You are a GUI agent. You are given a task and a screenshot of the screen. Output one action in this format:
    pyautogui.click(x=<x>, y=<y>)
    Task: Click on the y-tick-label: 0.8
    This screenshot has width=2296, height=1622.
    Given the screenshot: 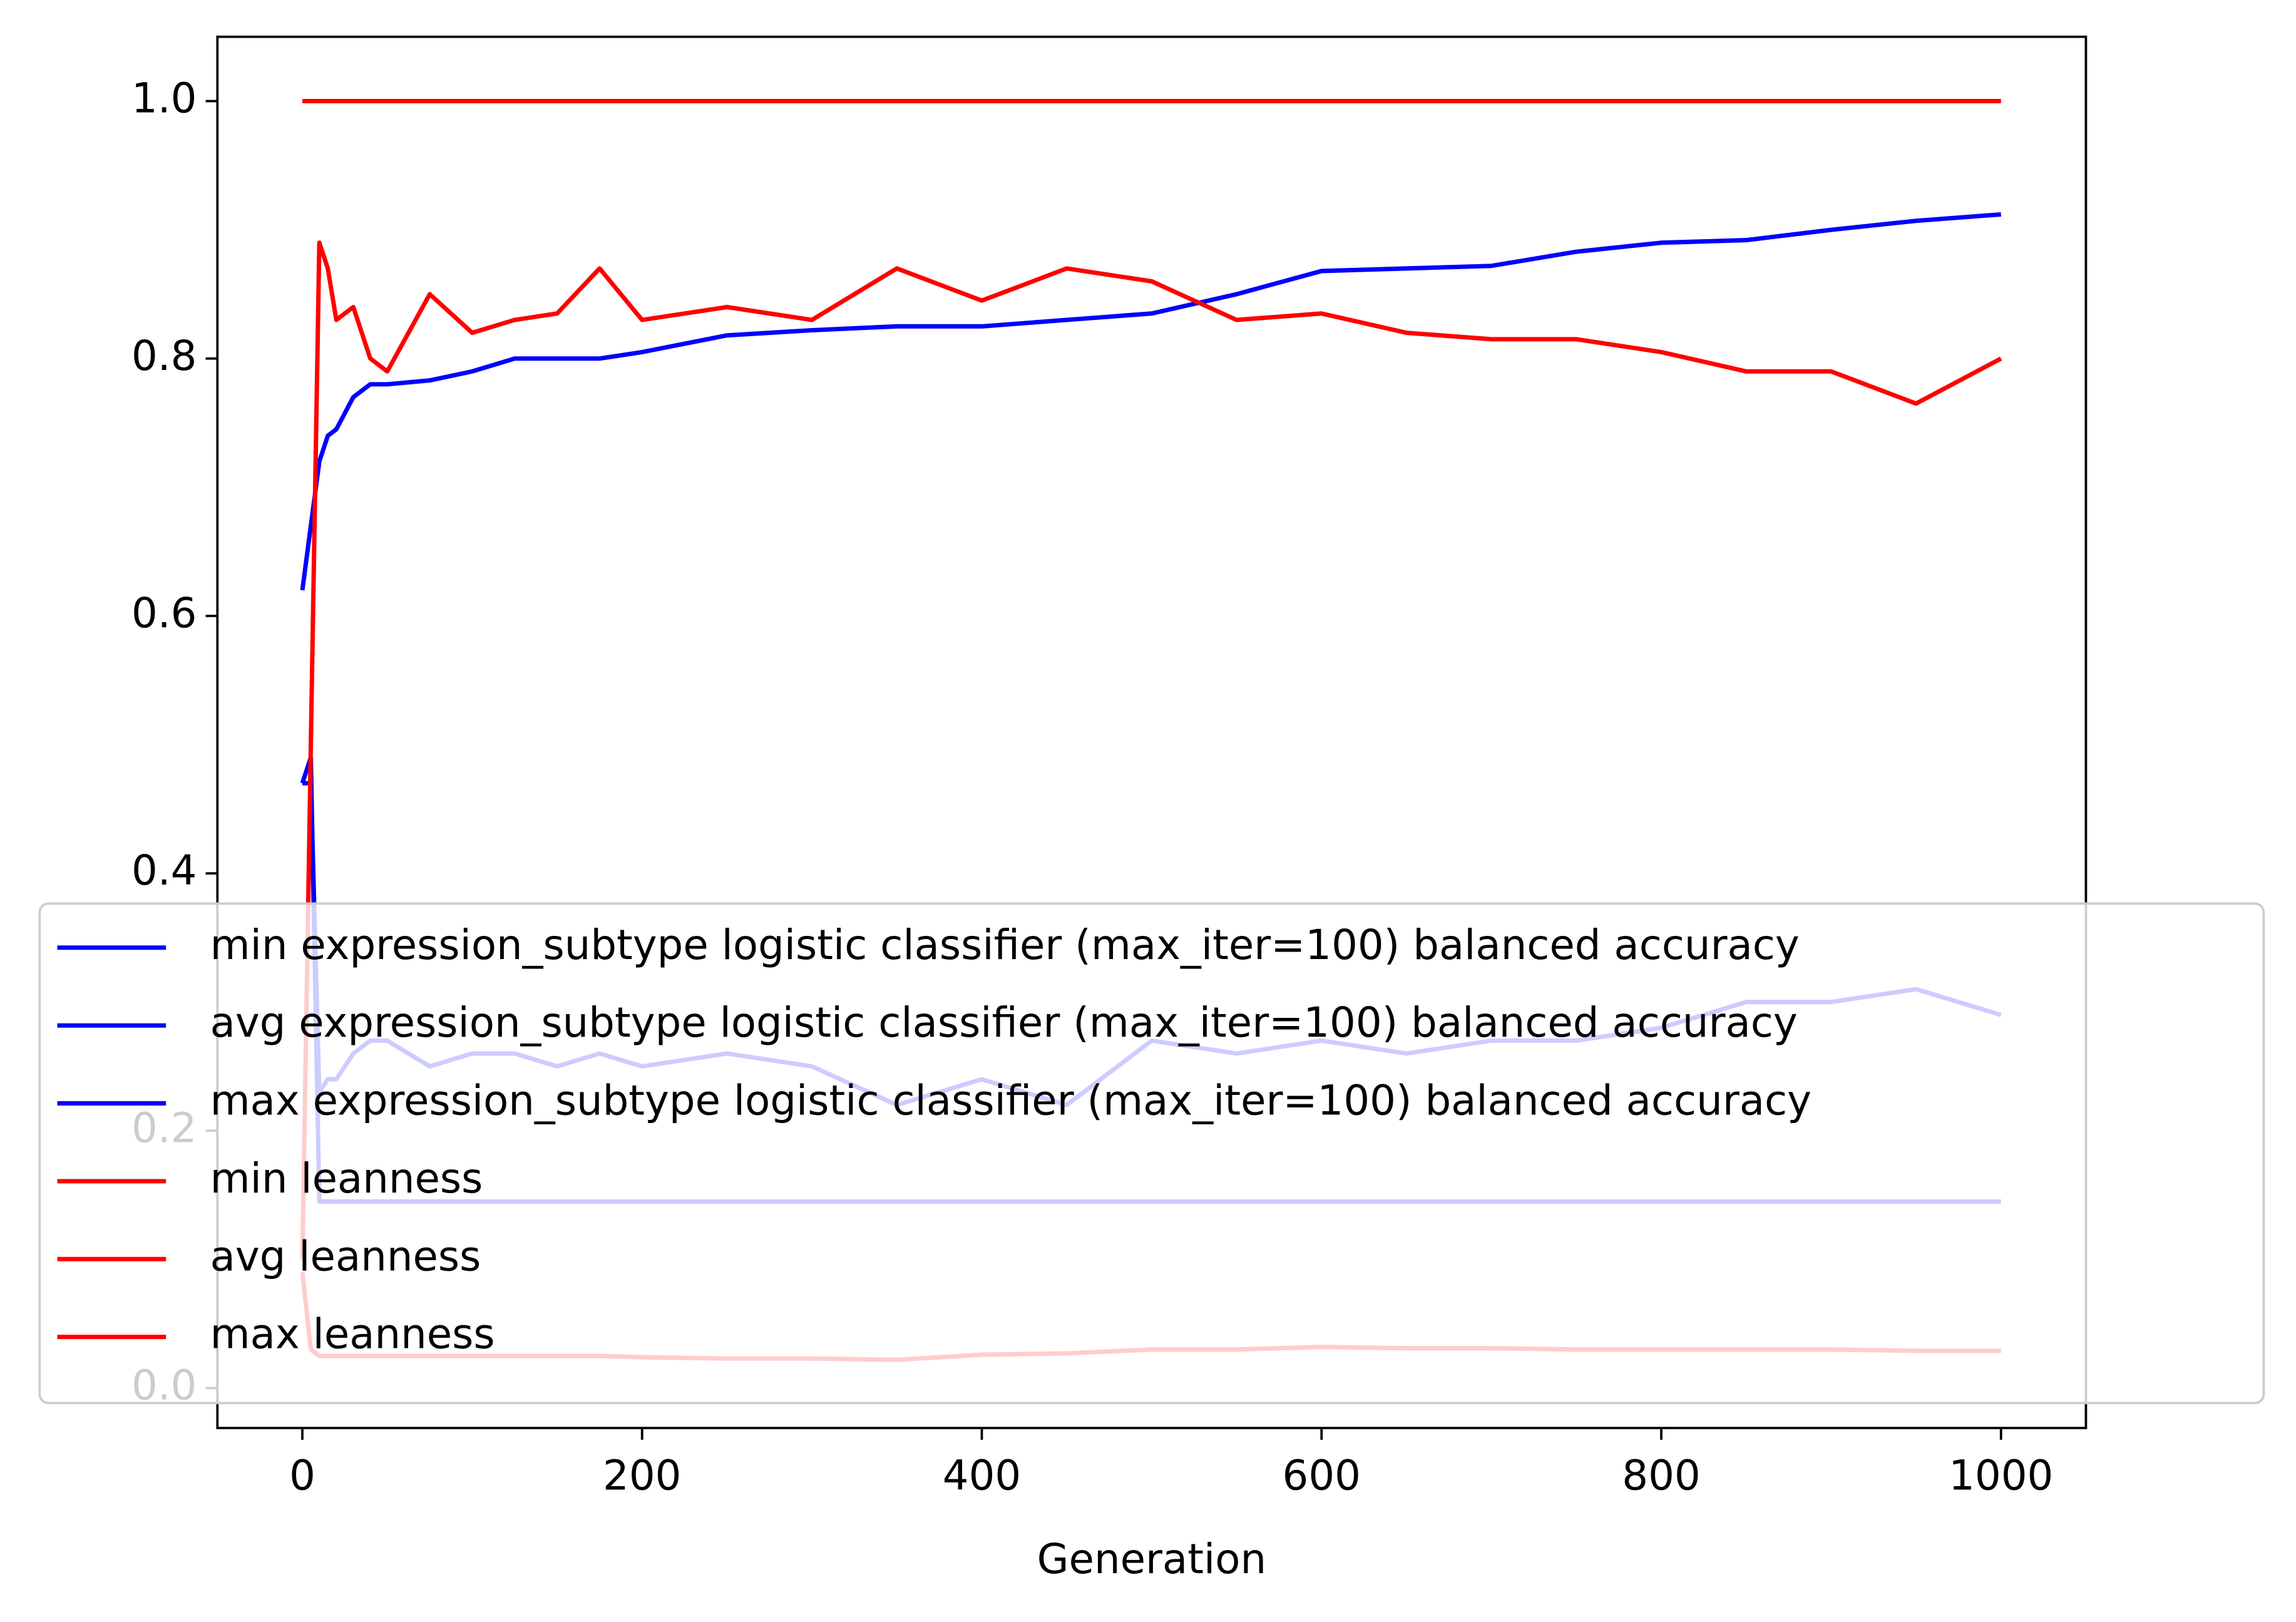 What is the action you would take?
    pyautogui.click(x=164, y=356)
    